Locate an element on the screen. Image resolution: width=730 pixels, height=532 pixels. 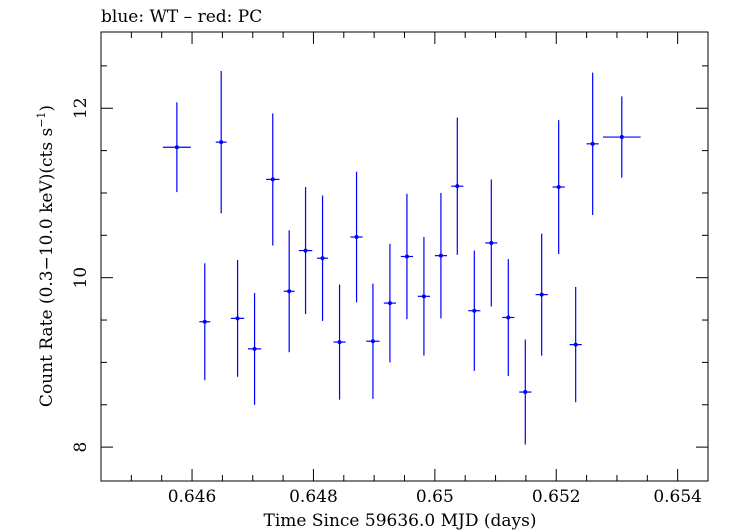
y-axis-label-main: Count Rate (0.3−10.0 keV)(cts s is located at coordinates (47, 267).